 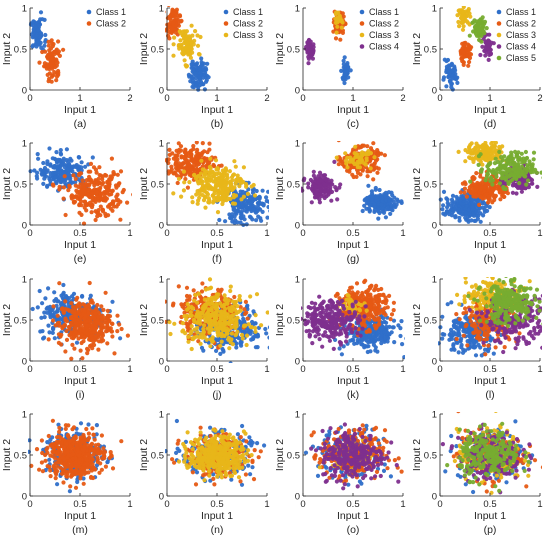 What do you see at coordinates (490, 110) in the screenshot?
I see `x-axis-label: Input 1` at bounding box center [490, 110].